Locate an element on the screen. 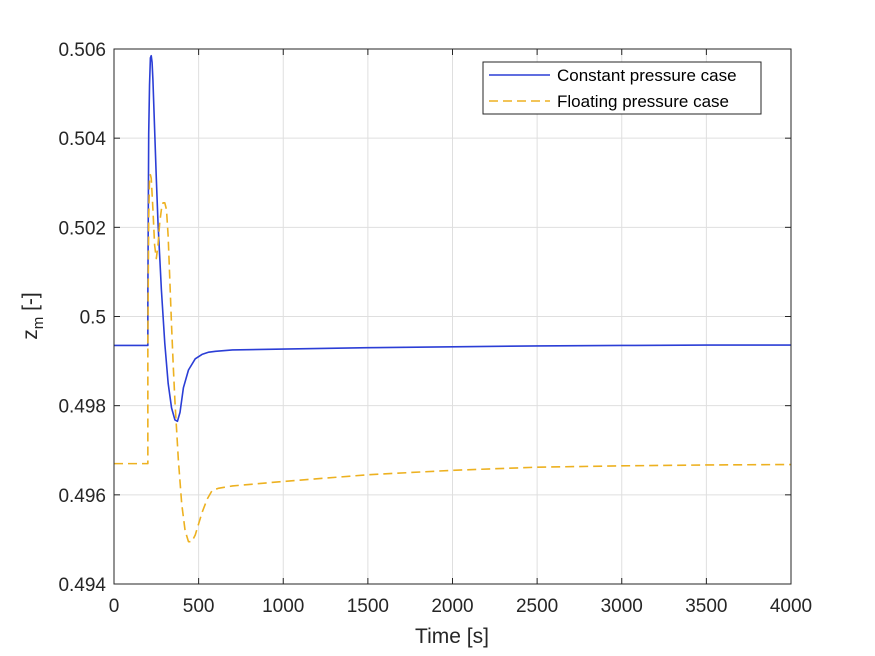 Image resolution: width=875 pixels, height=656 pixels. x-tick-label: 1000 is located at coordinates (283, 606).